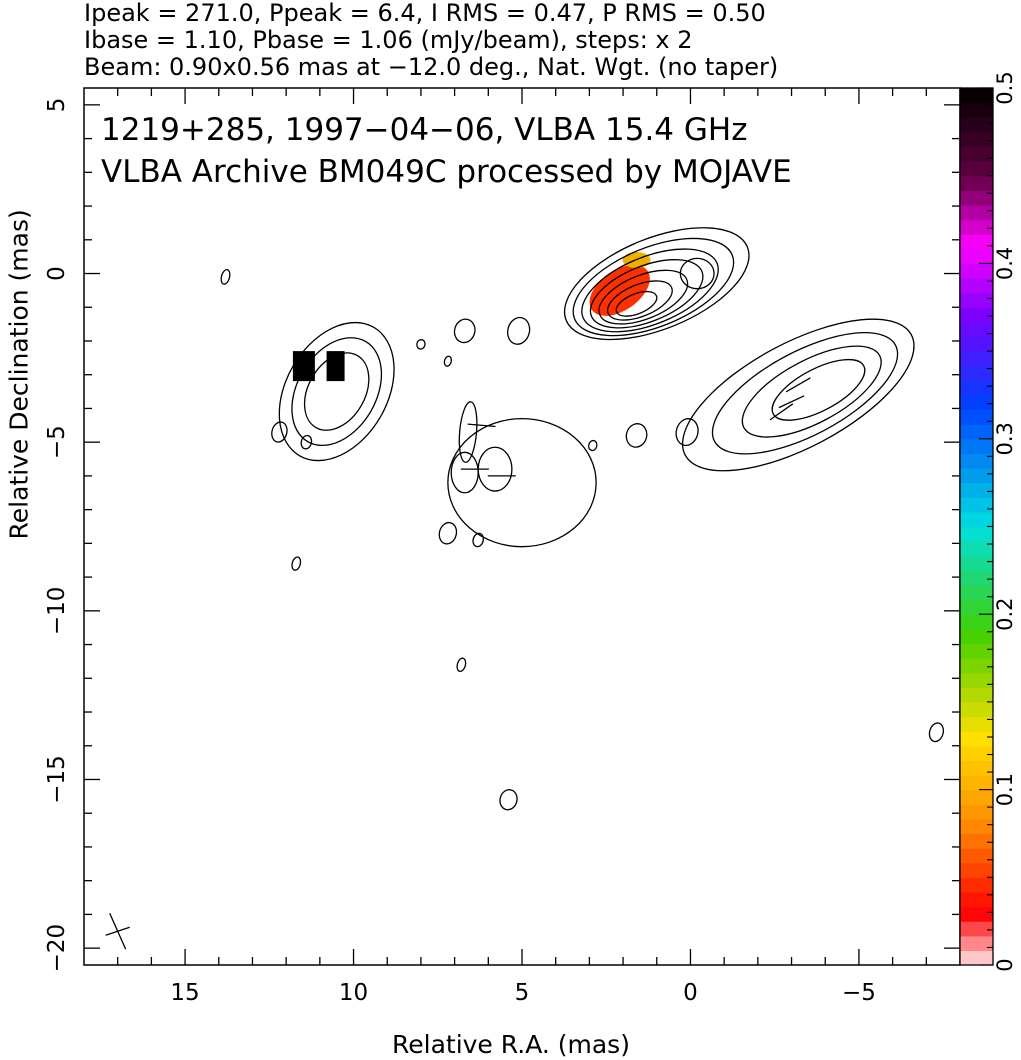 The height and width of the screenshot is (1060, 1021). I want to click on colorbar-tick-label: 0.5, so click(1005, 87).